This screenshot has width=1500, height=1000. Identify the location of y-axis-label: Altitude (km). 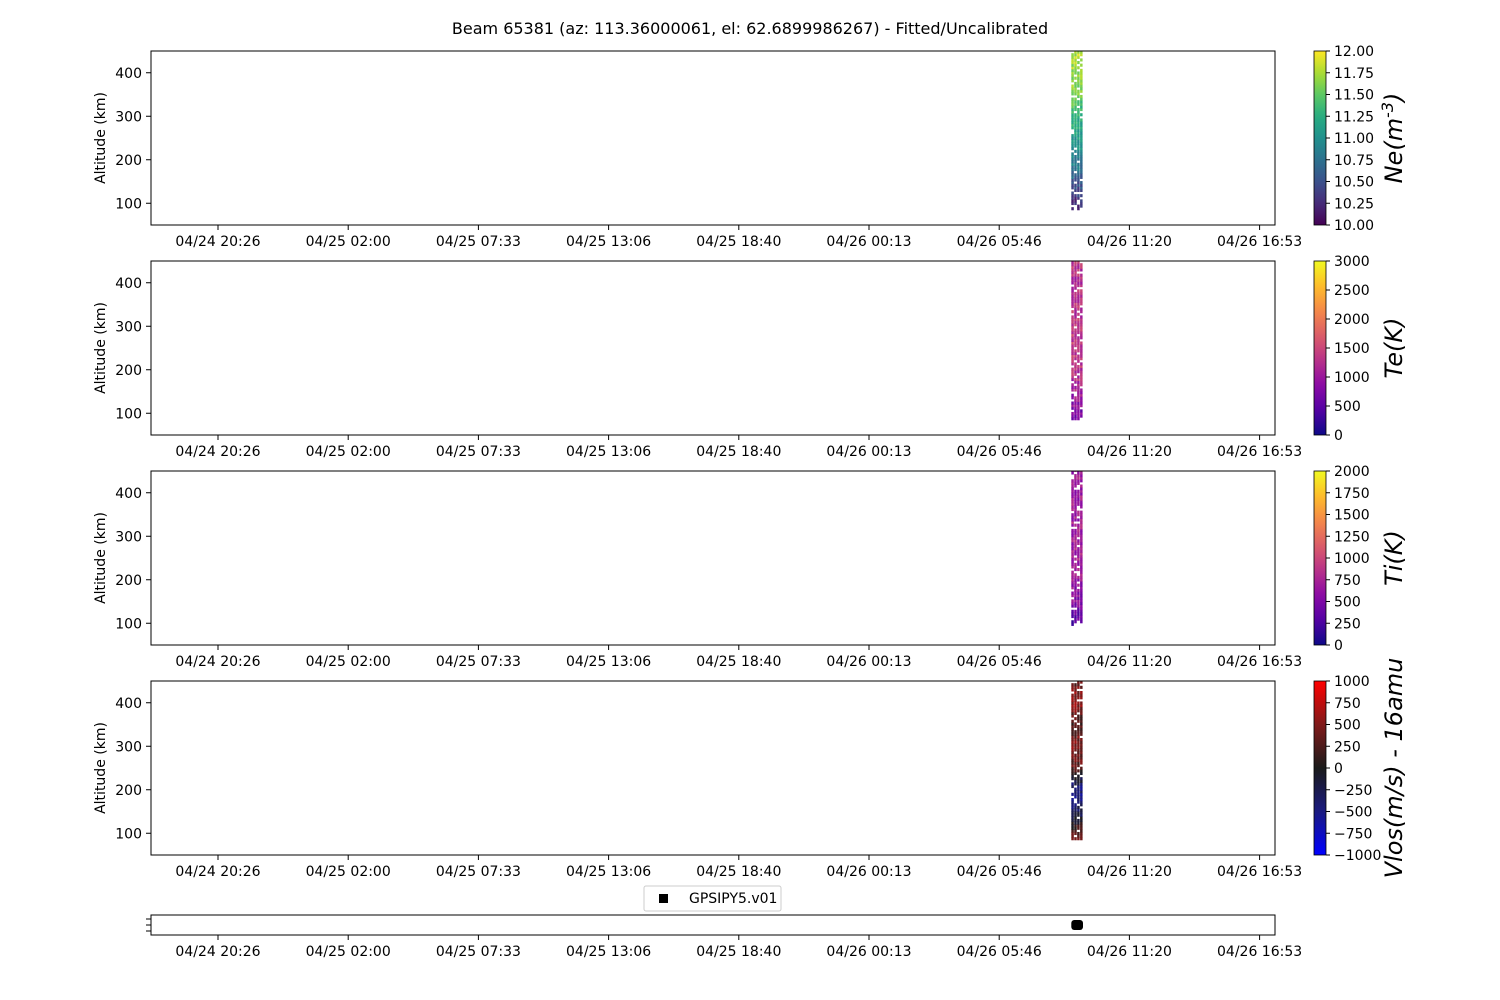
(101, 558).